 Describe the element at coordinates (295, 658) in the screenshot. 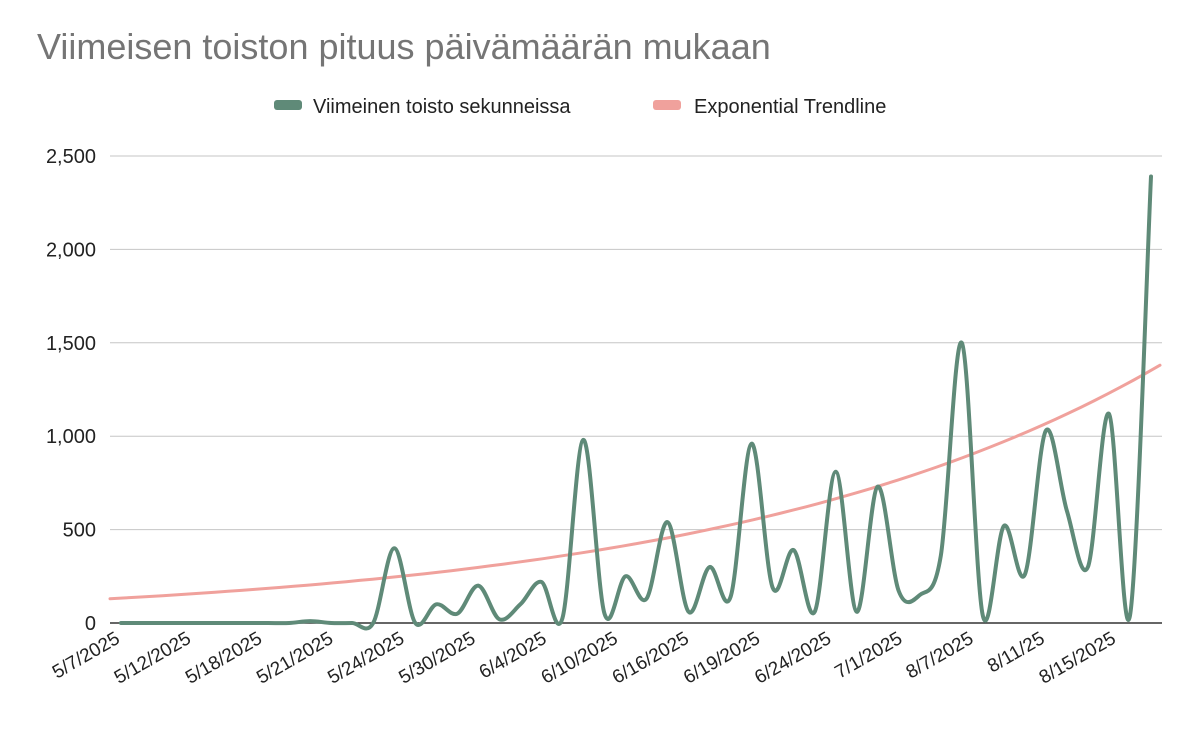

I see `x-tick-label: 5/21/2025` at that location.